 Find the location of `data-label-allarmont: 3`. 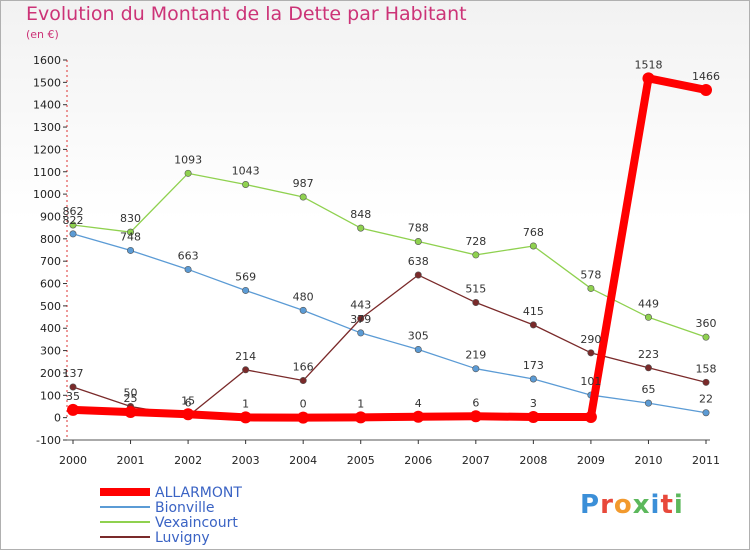

data-label-allarmont: 3 is located at coordinates (533, 403).